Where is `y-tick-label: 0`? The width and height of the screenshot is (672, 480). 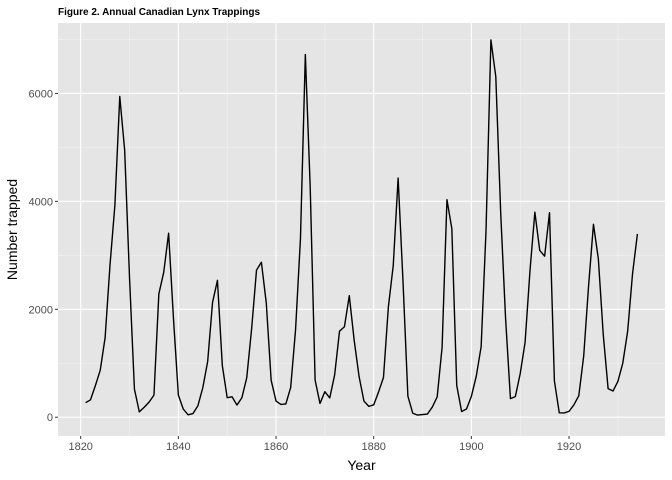
y-tick-label: 0 is located at coordinates (50, 418).